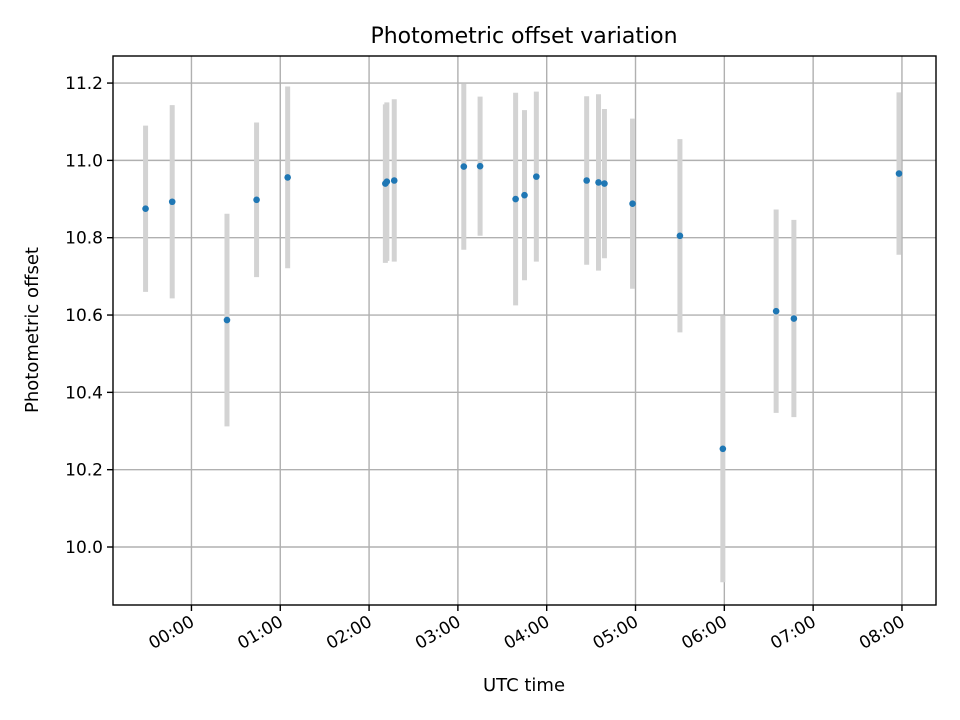  I want to click on y-tick-label: 10.4, so click(84, 393).